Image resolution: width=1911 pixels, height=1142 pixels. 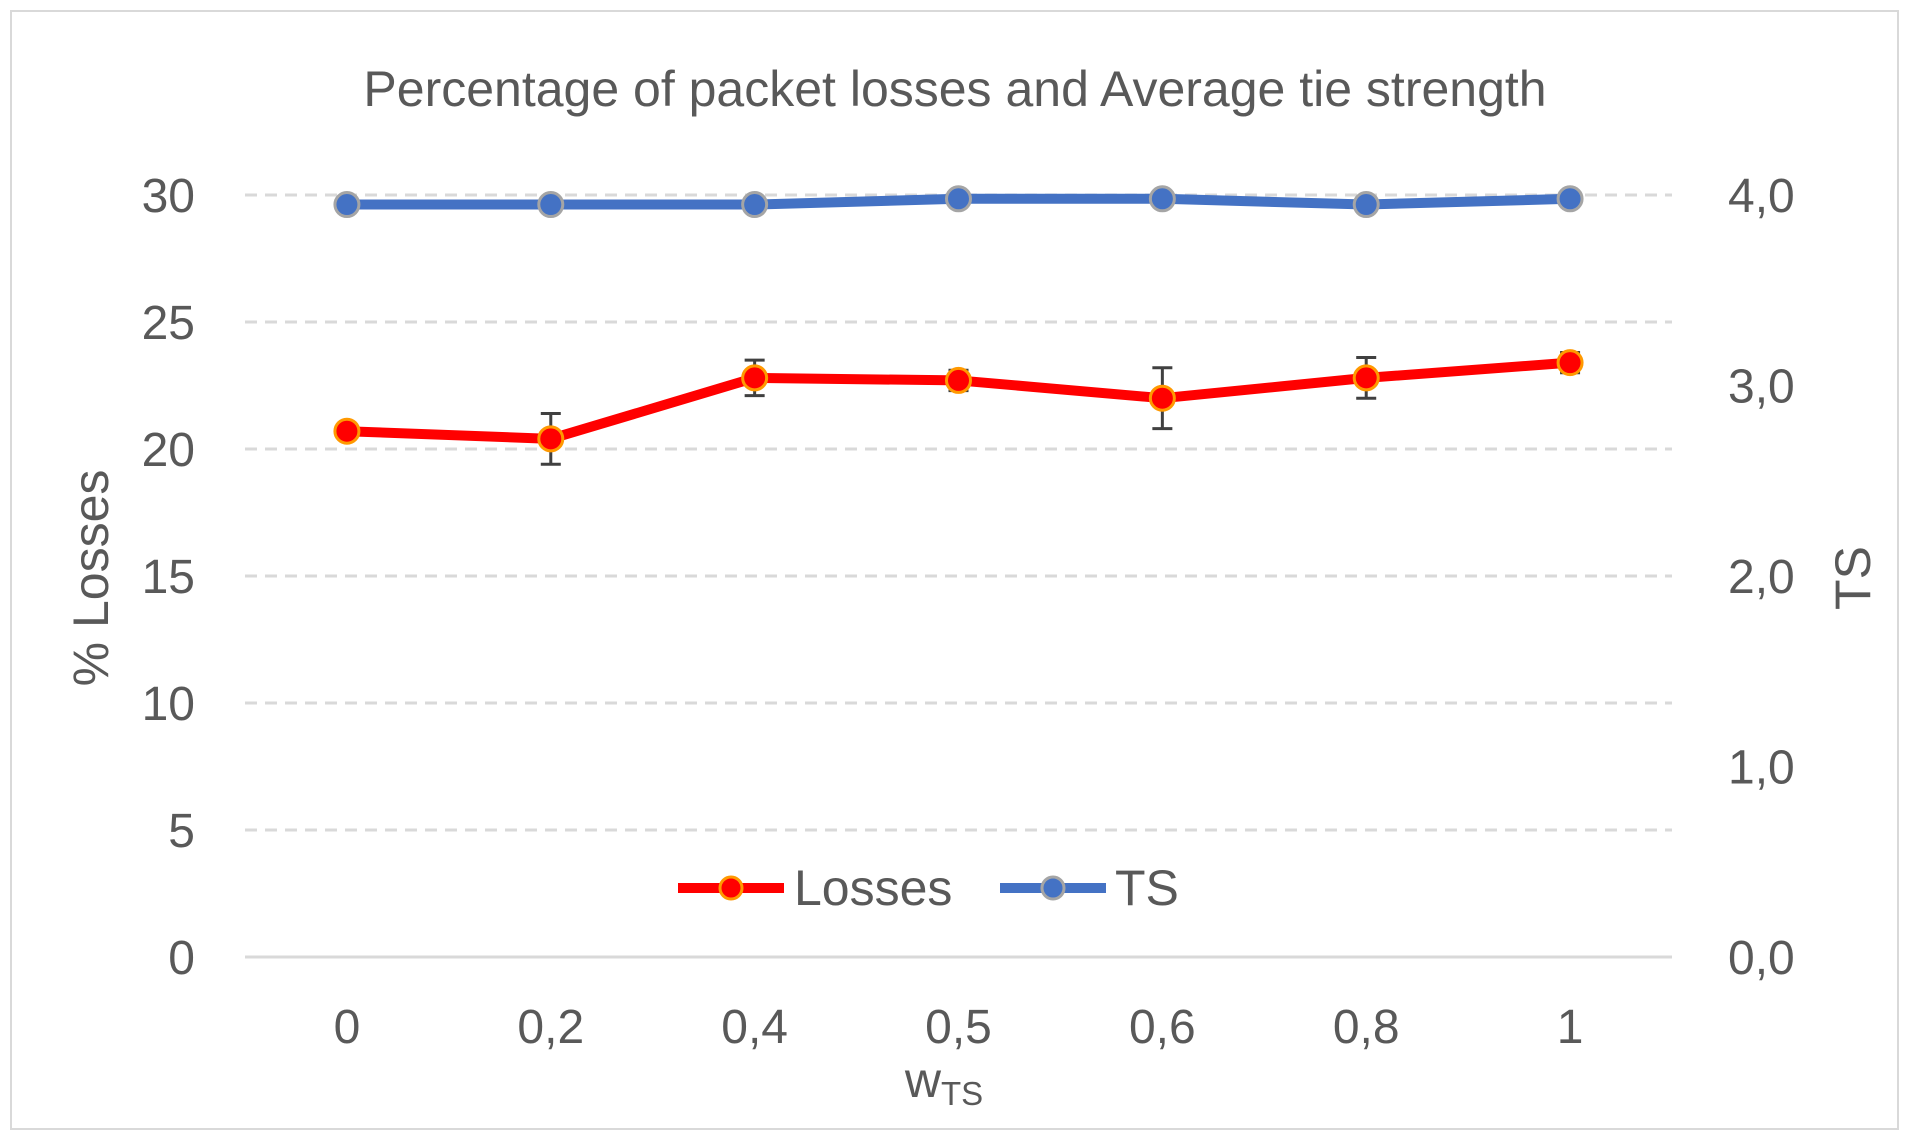 What do you see at coordinates (873, 888) in the screenshot?
I see `legend-losses-label: Losses` at bounding box center [873, 888].